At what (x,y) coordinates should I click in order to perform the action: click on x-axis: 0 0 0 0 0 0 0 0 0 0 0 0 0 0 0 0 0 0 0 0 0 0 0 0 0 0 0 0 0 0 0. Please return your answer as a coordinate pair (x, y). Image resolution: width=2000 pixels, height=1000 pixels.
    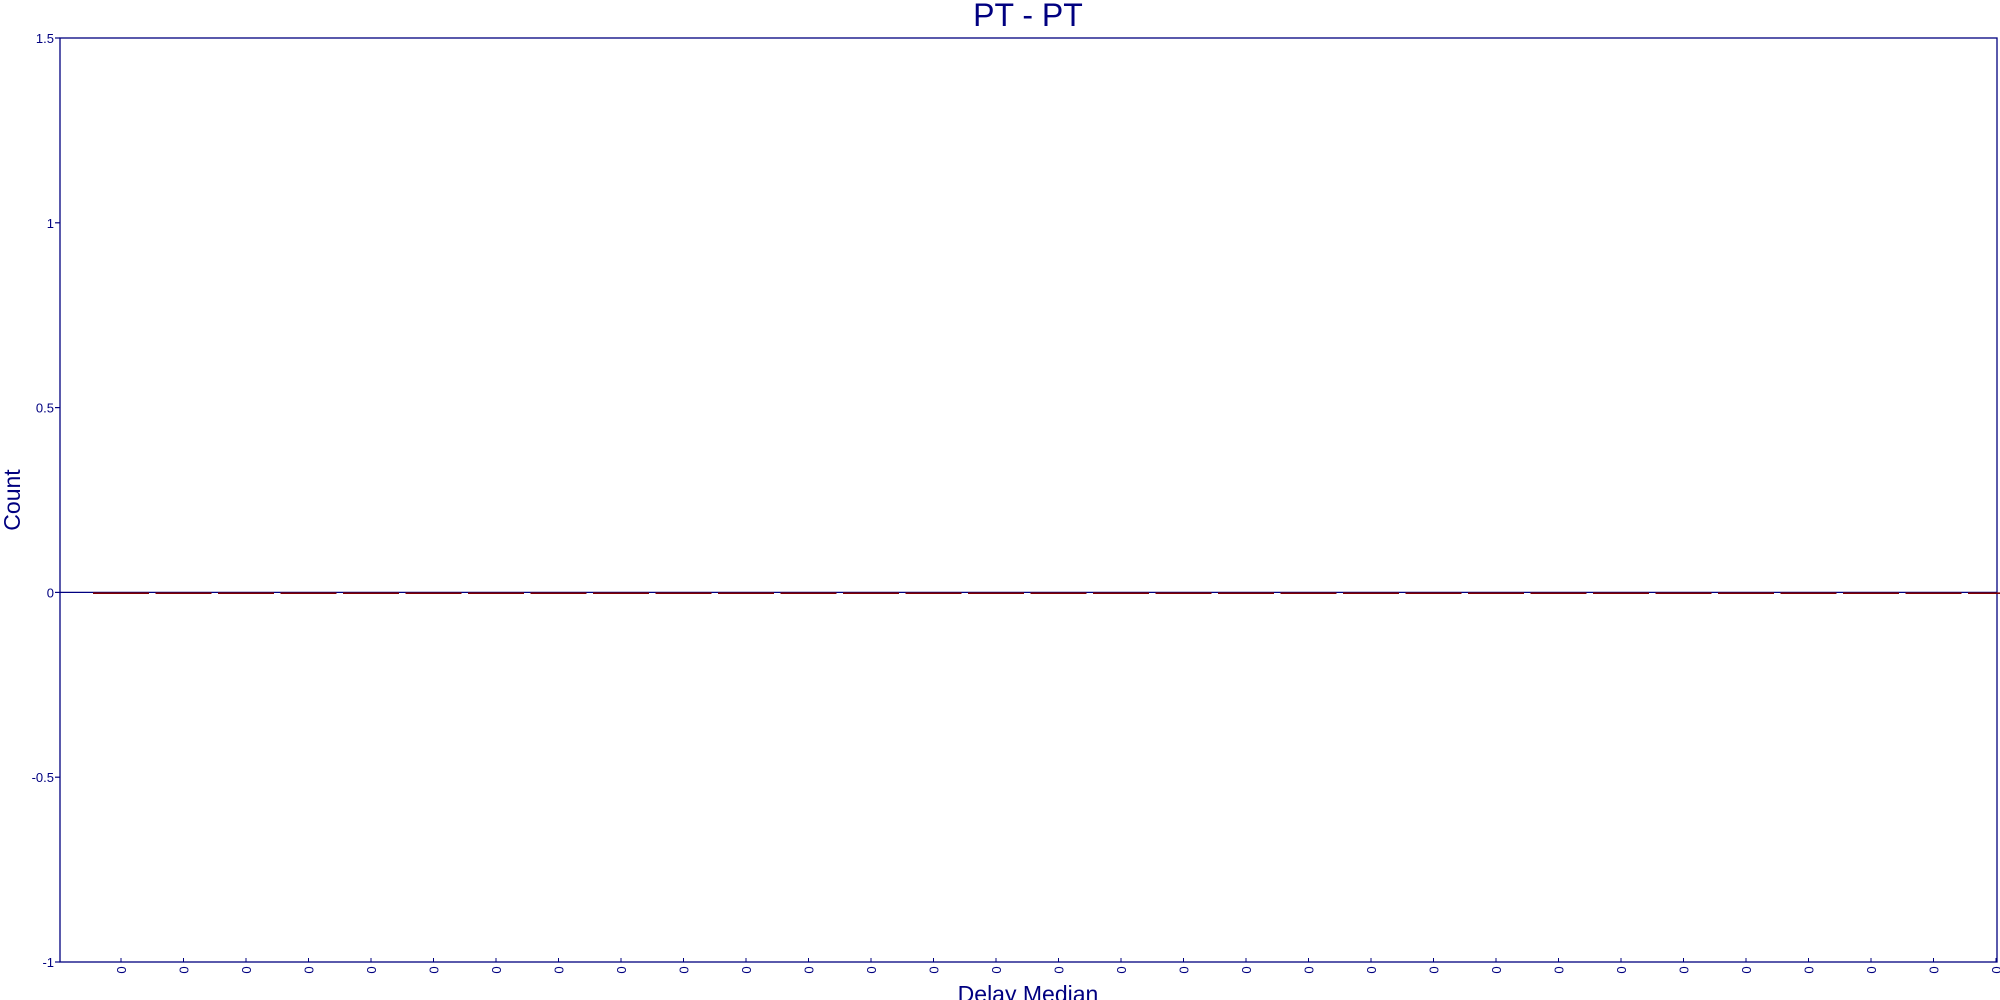
    Looking at the image, I should click on (1057, 966).